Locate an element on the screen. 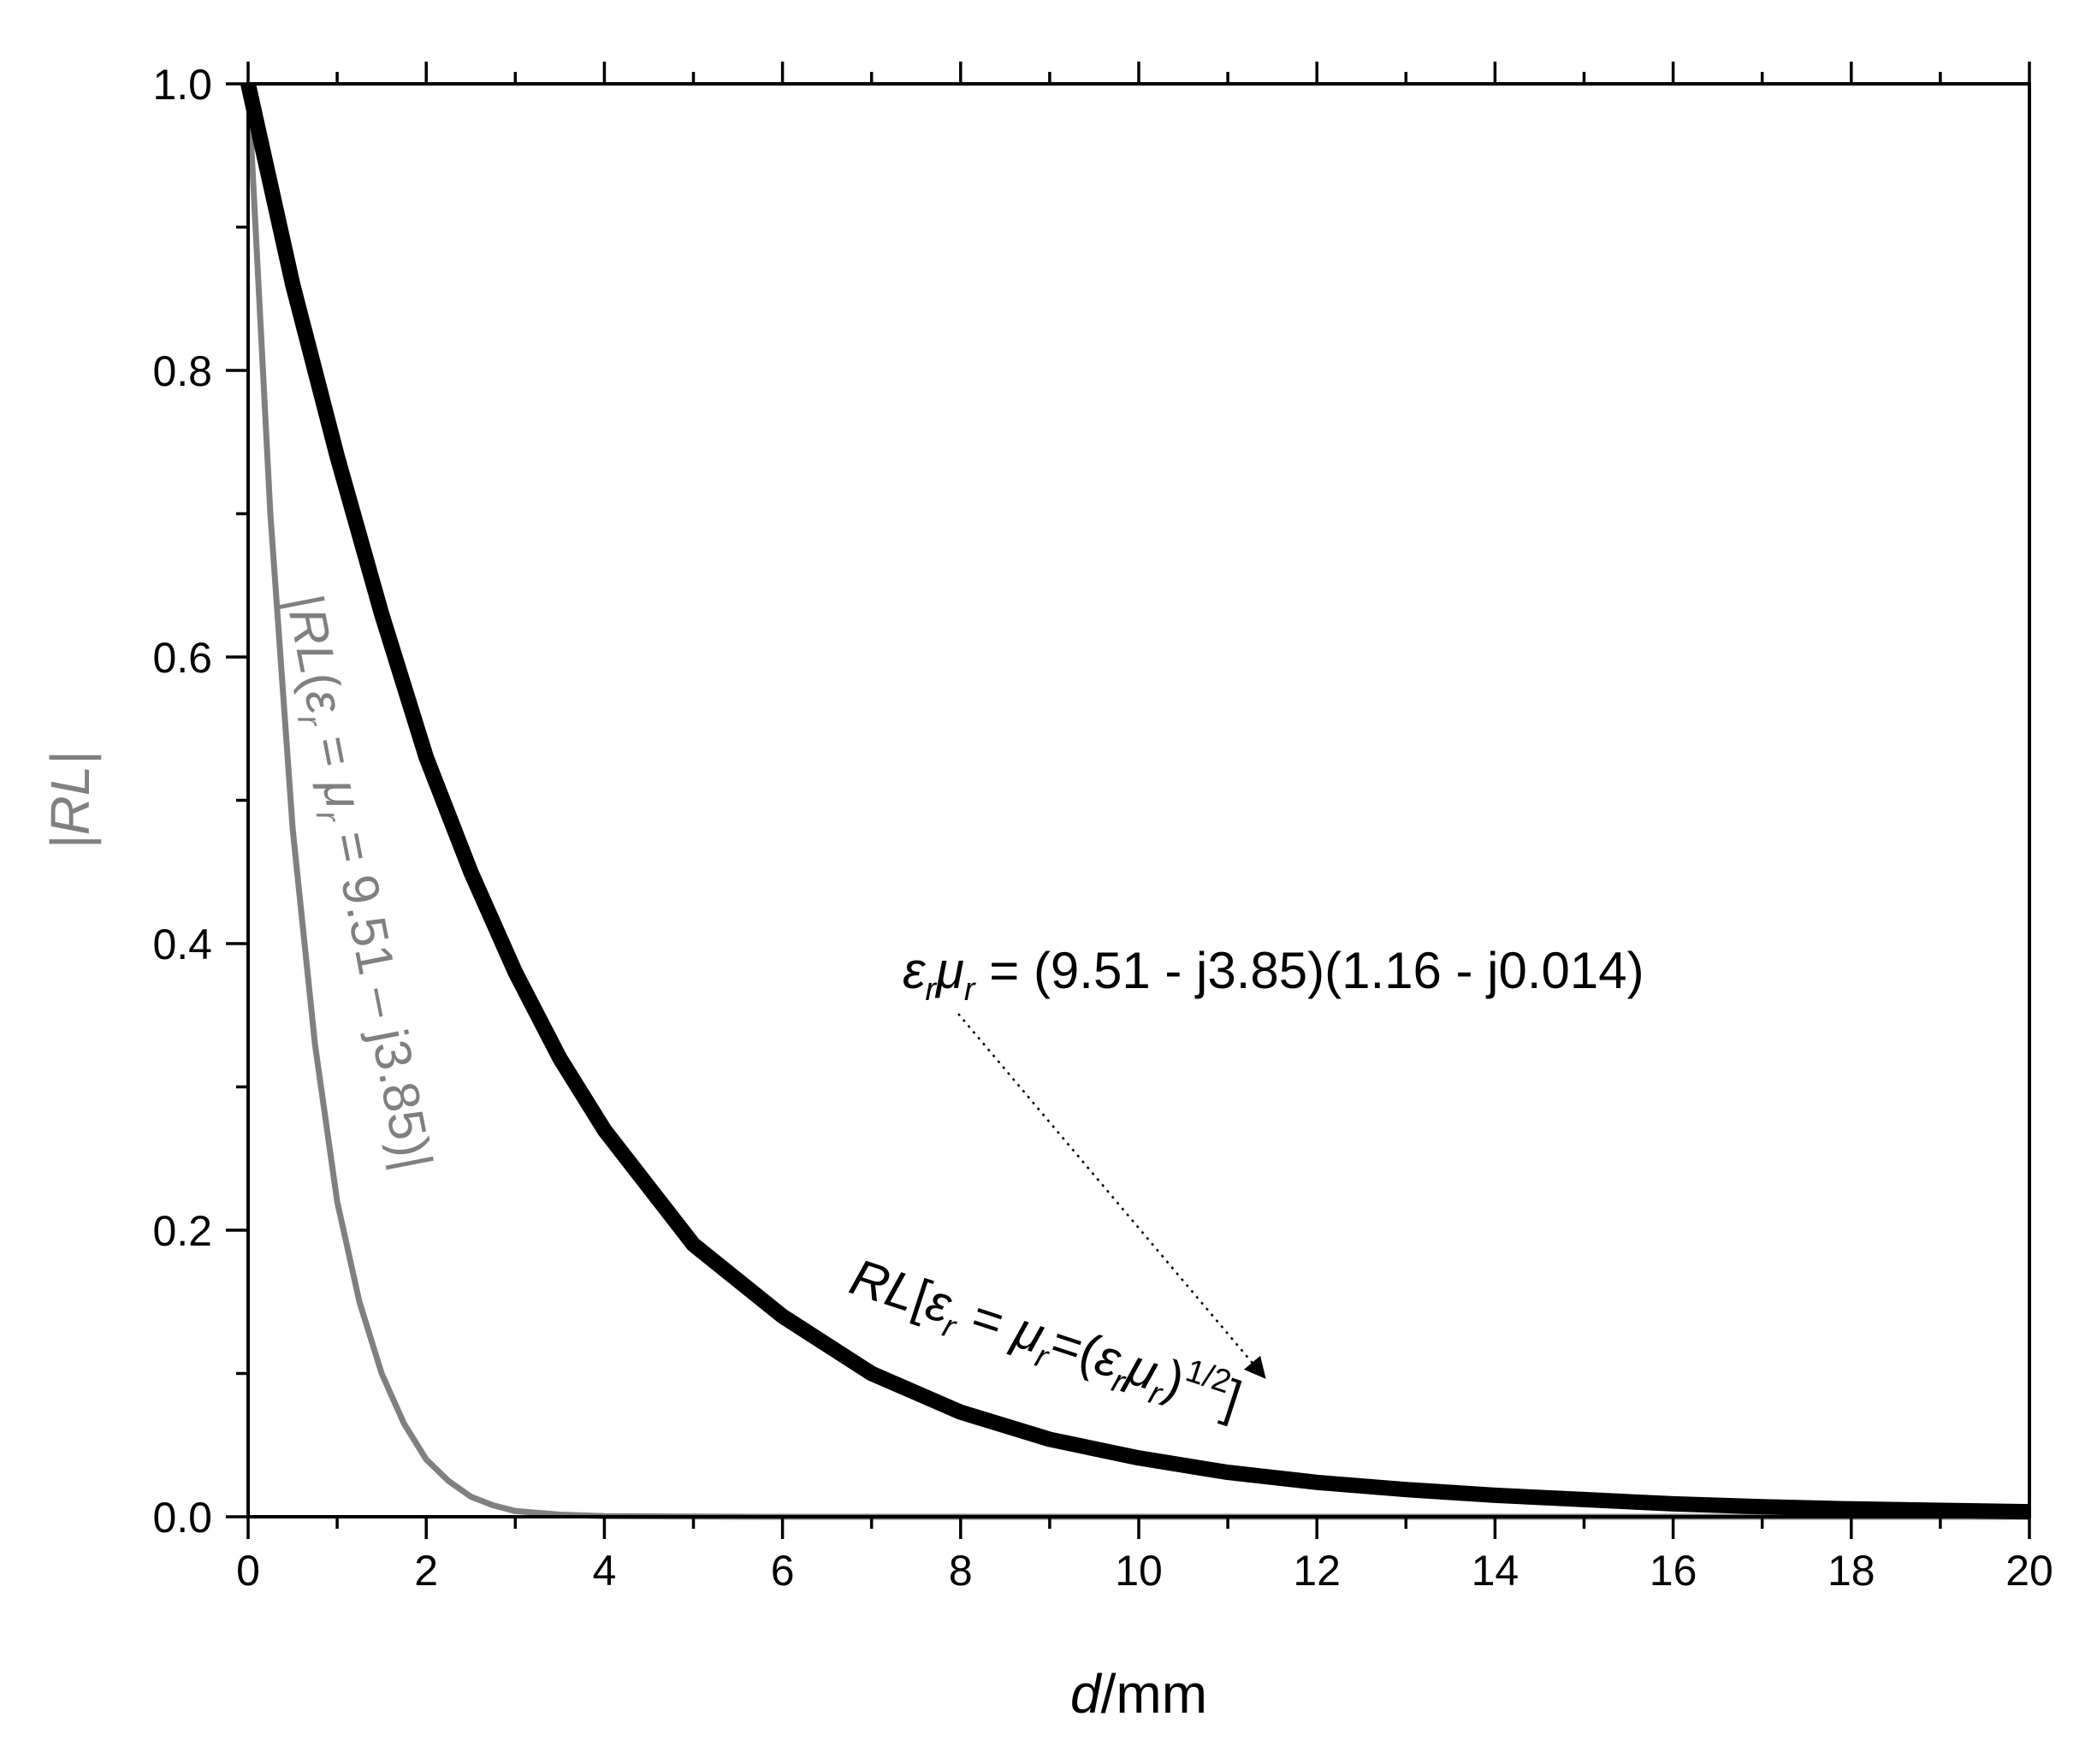 The height and width of the screenshot is (1764, 2091). product-label-part: = (9.51 - j3.85)(1.16 - j0.014) is located at coordinates (1309, 971).